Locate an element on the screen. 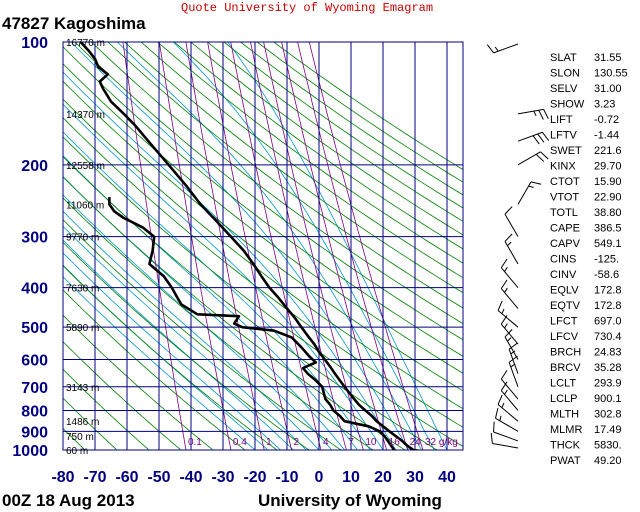 The height and width of the screenshot is (512, 640). height-label: 750 m is located at coordinates (80, 437).